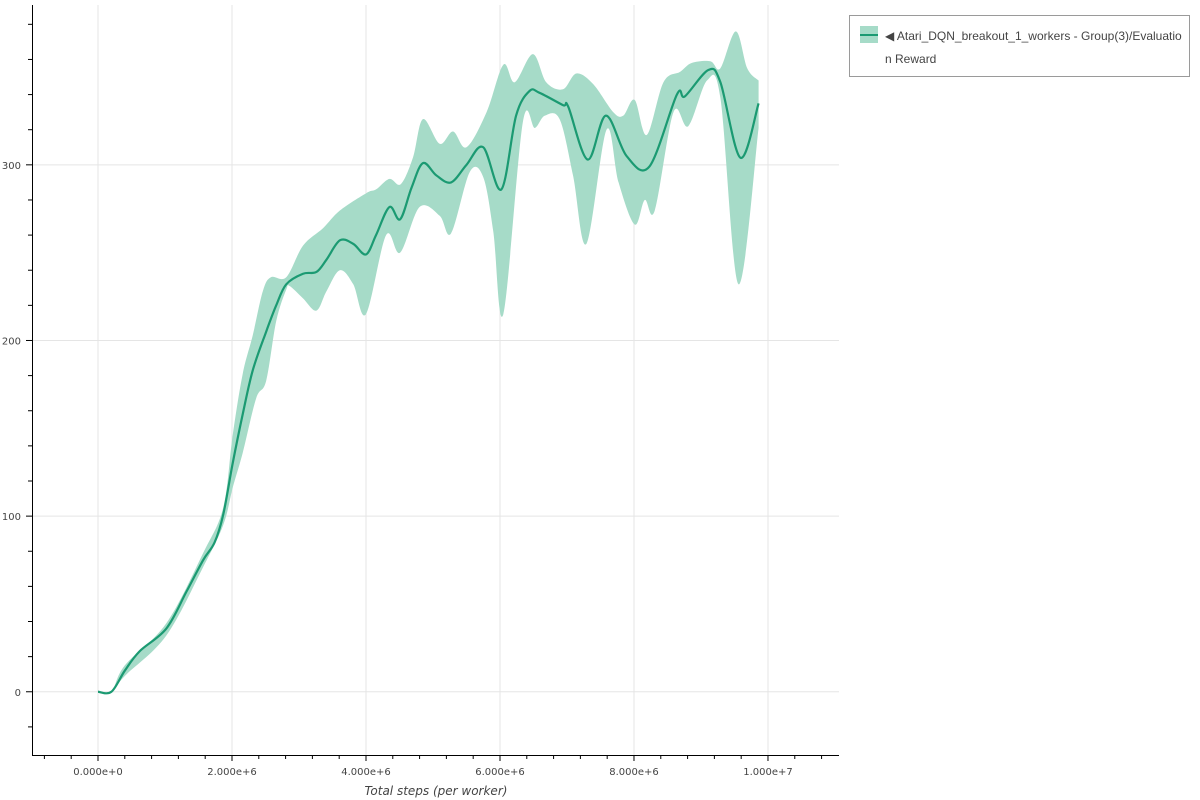  I want to click on y-tick-label: 100, so click(11, 517).